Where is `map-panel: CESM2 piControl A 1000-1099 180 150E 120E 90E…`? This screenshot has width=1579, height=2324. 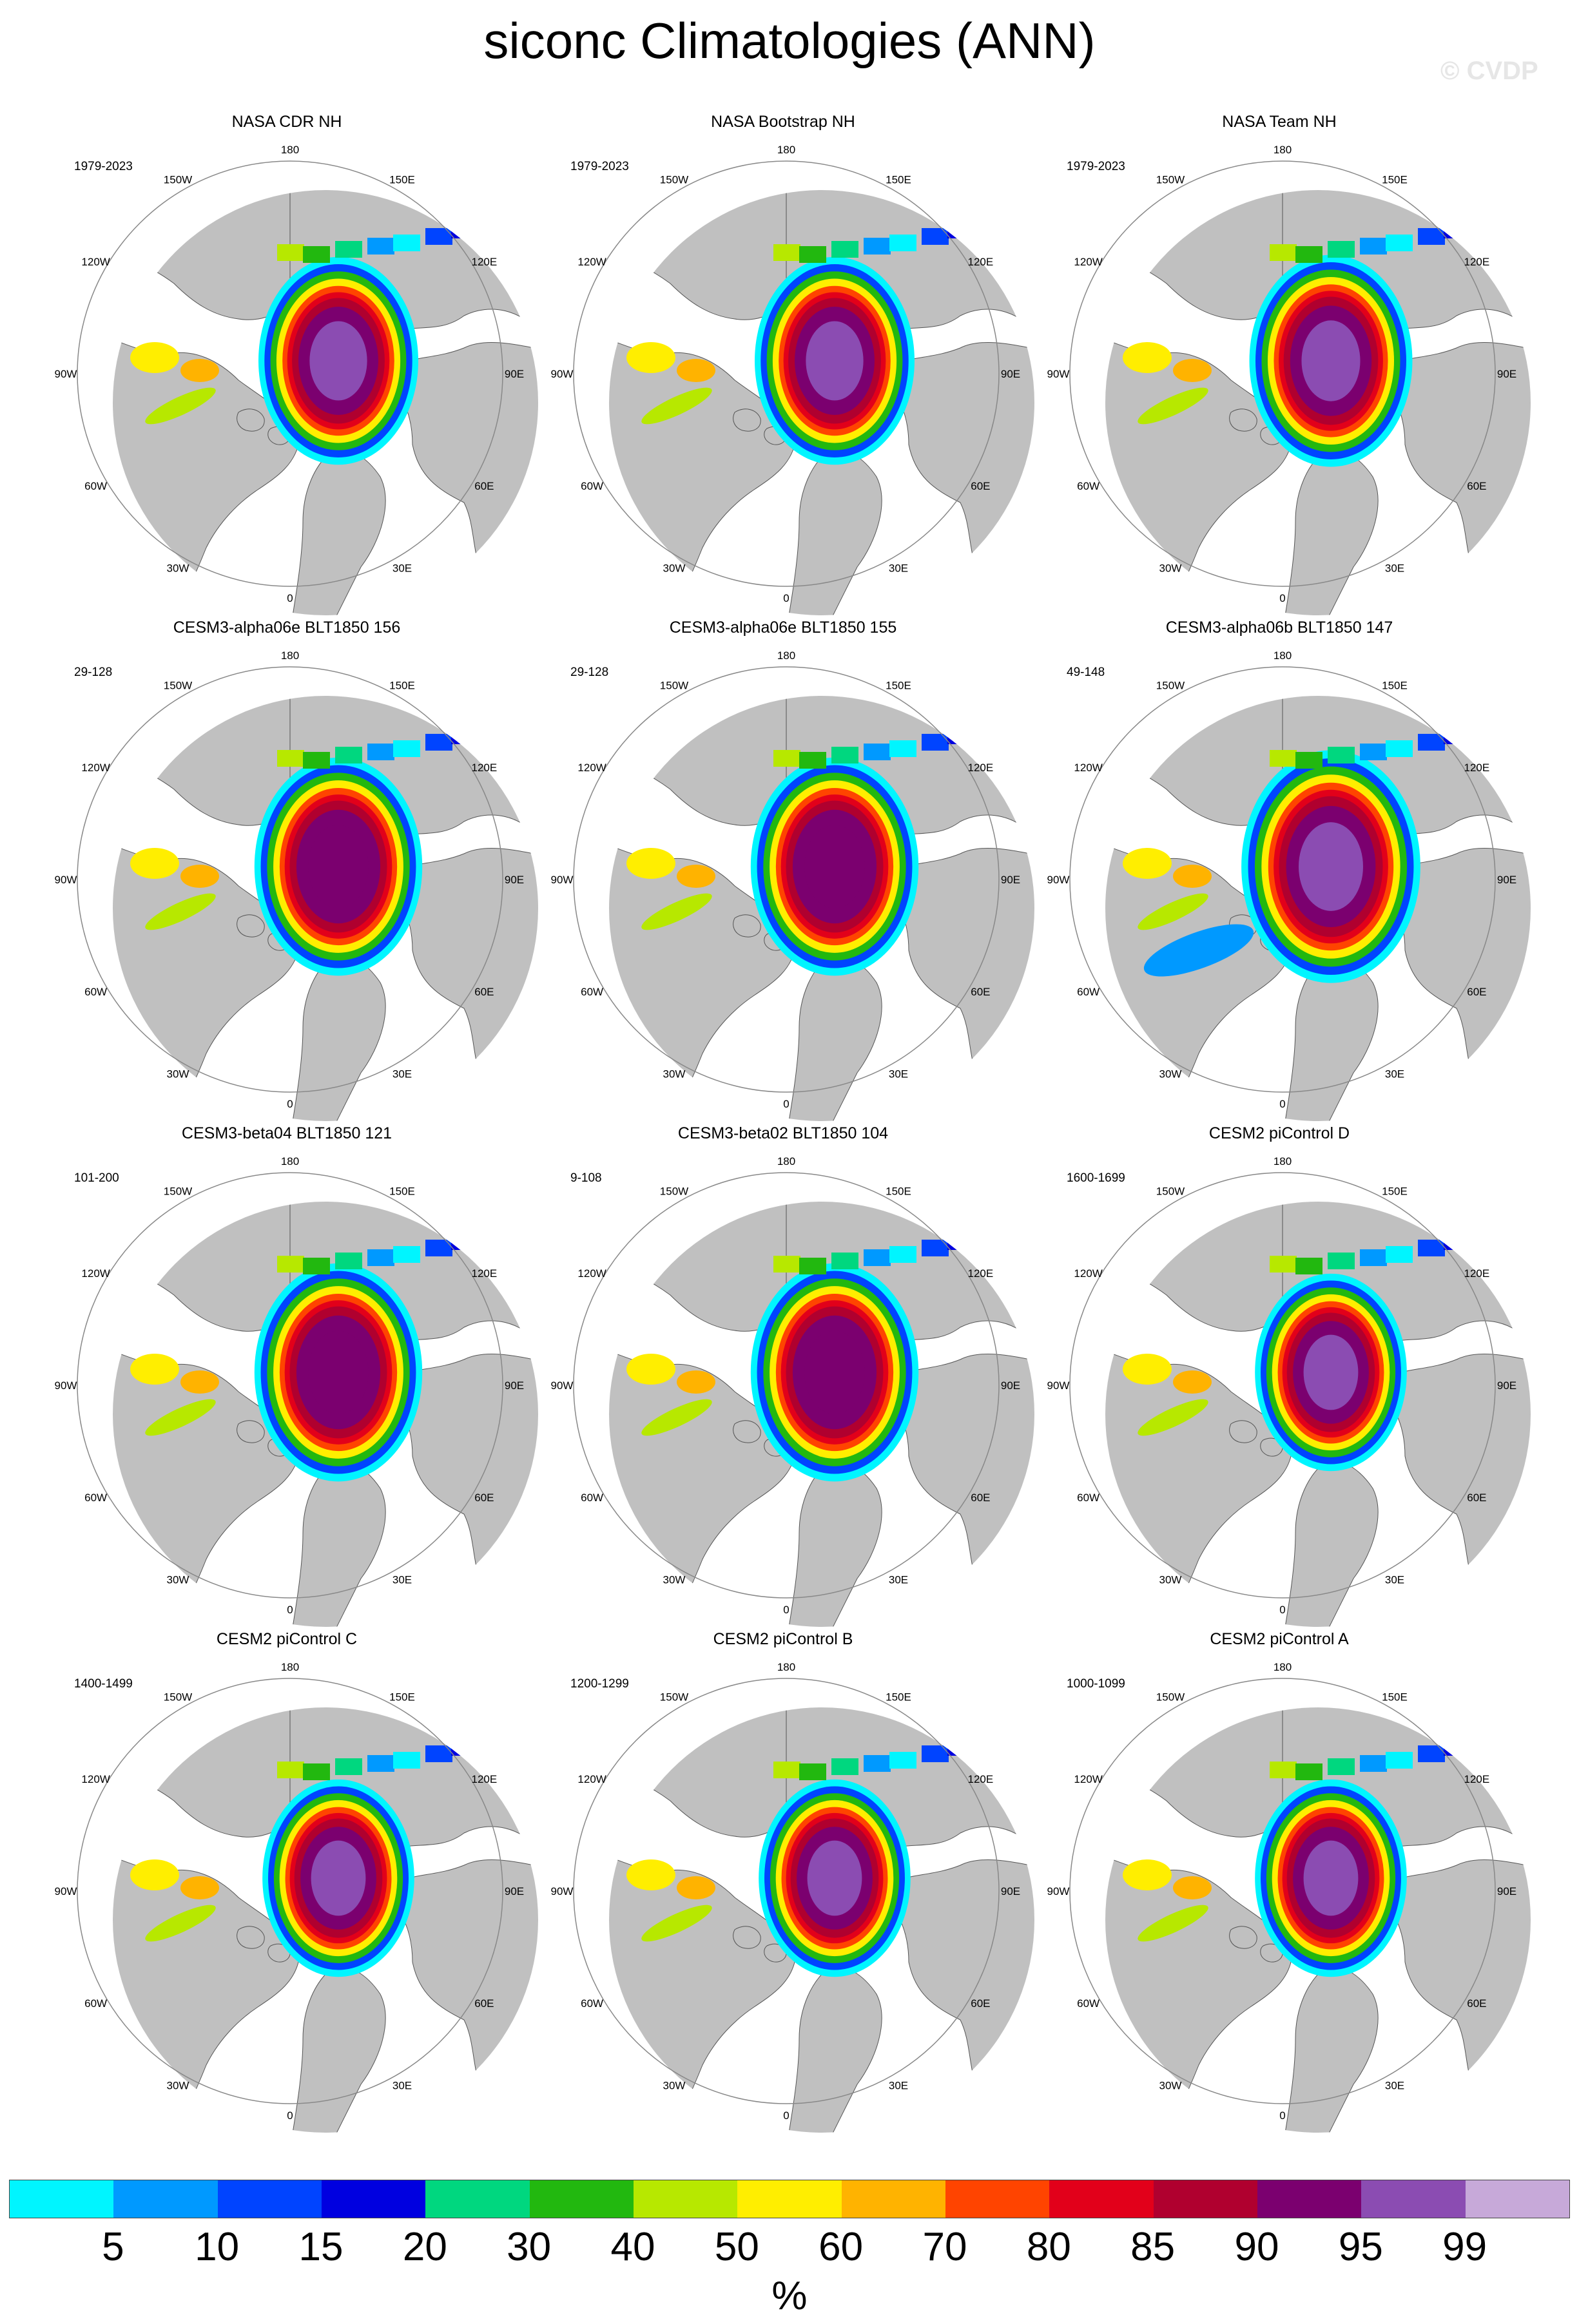
map-panel: CESM2 piControl A 1000-1099 180 150E 120E 90E… is located at coordinates (1282, 1884).